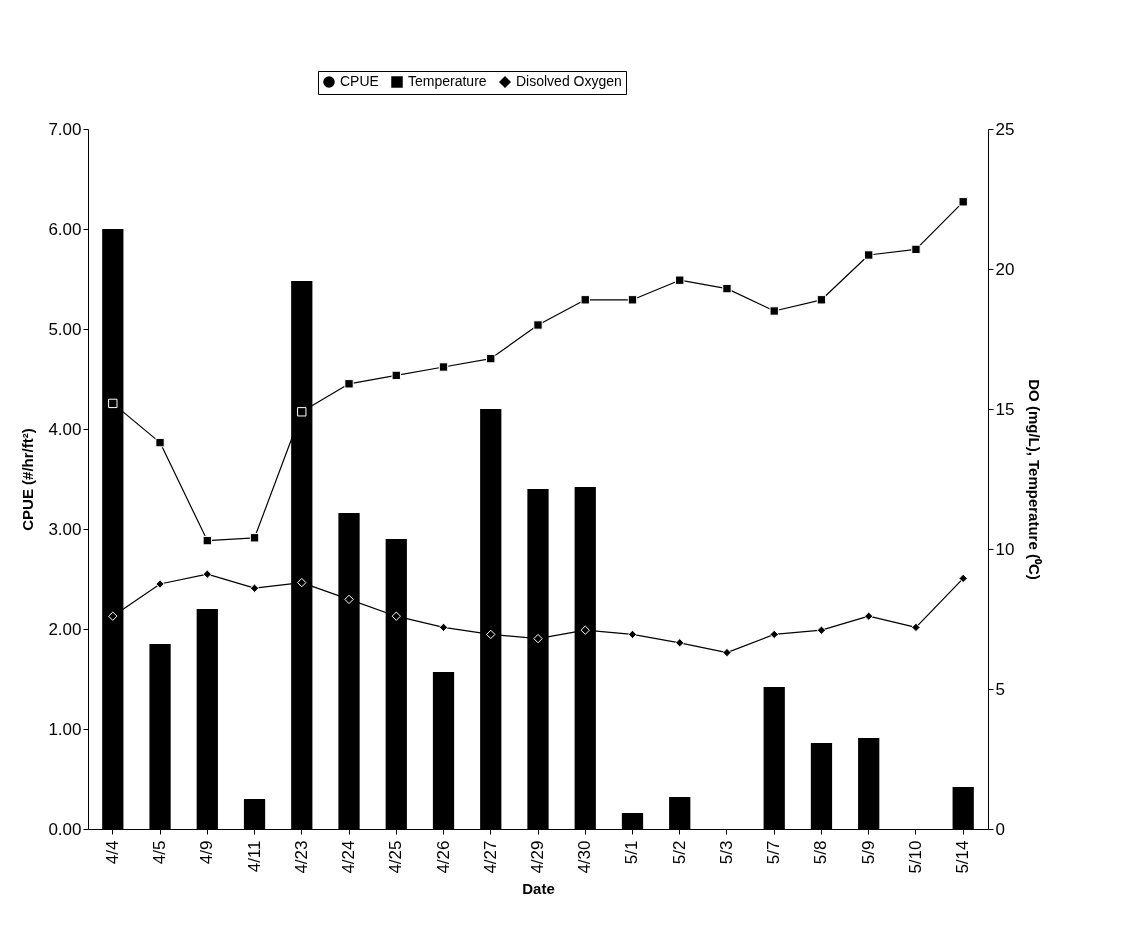 The height and width of the screenshot is (952, 1133). I want to click on y-tick-label: 3.00, so click(65, 529).